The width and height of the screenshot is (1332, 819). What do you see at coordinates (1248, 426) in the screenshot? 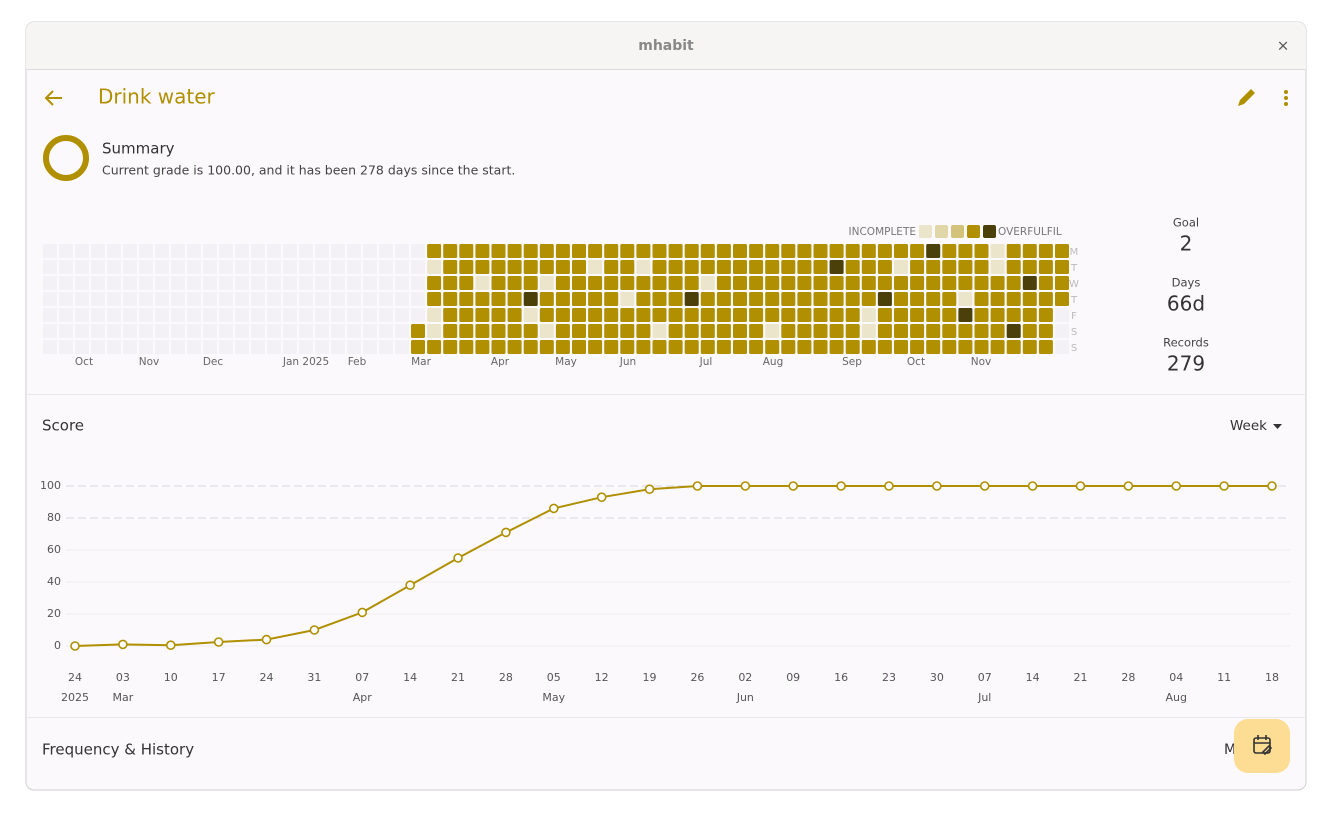
I see `period-dropdown: Week` at bounding box center [1248, 426].